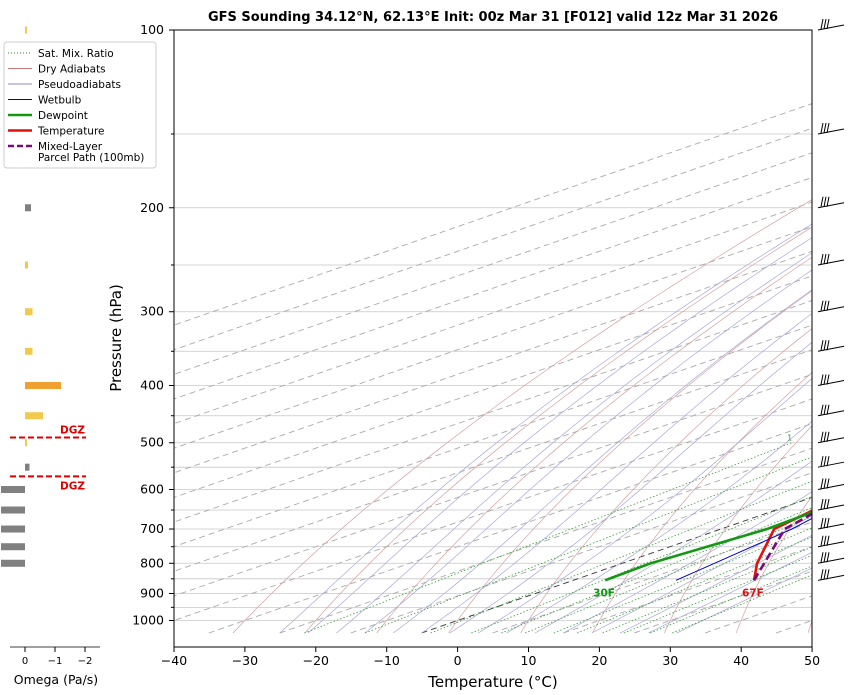 The height and width of the screenshot is (695, 852). Describe the element at coordinates (845, 438) in the screenshot. I see `mixing-ratio-label: 2` at that location.